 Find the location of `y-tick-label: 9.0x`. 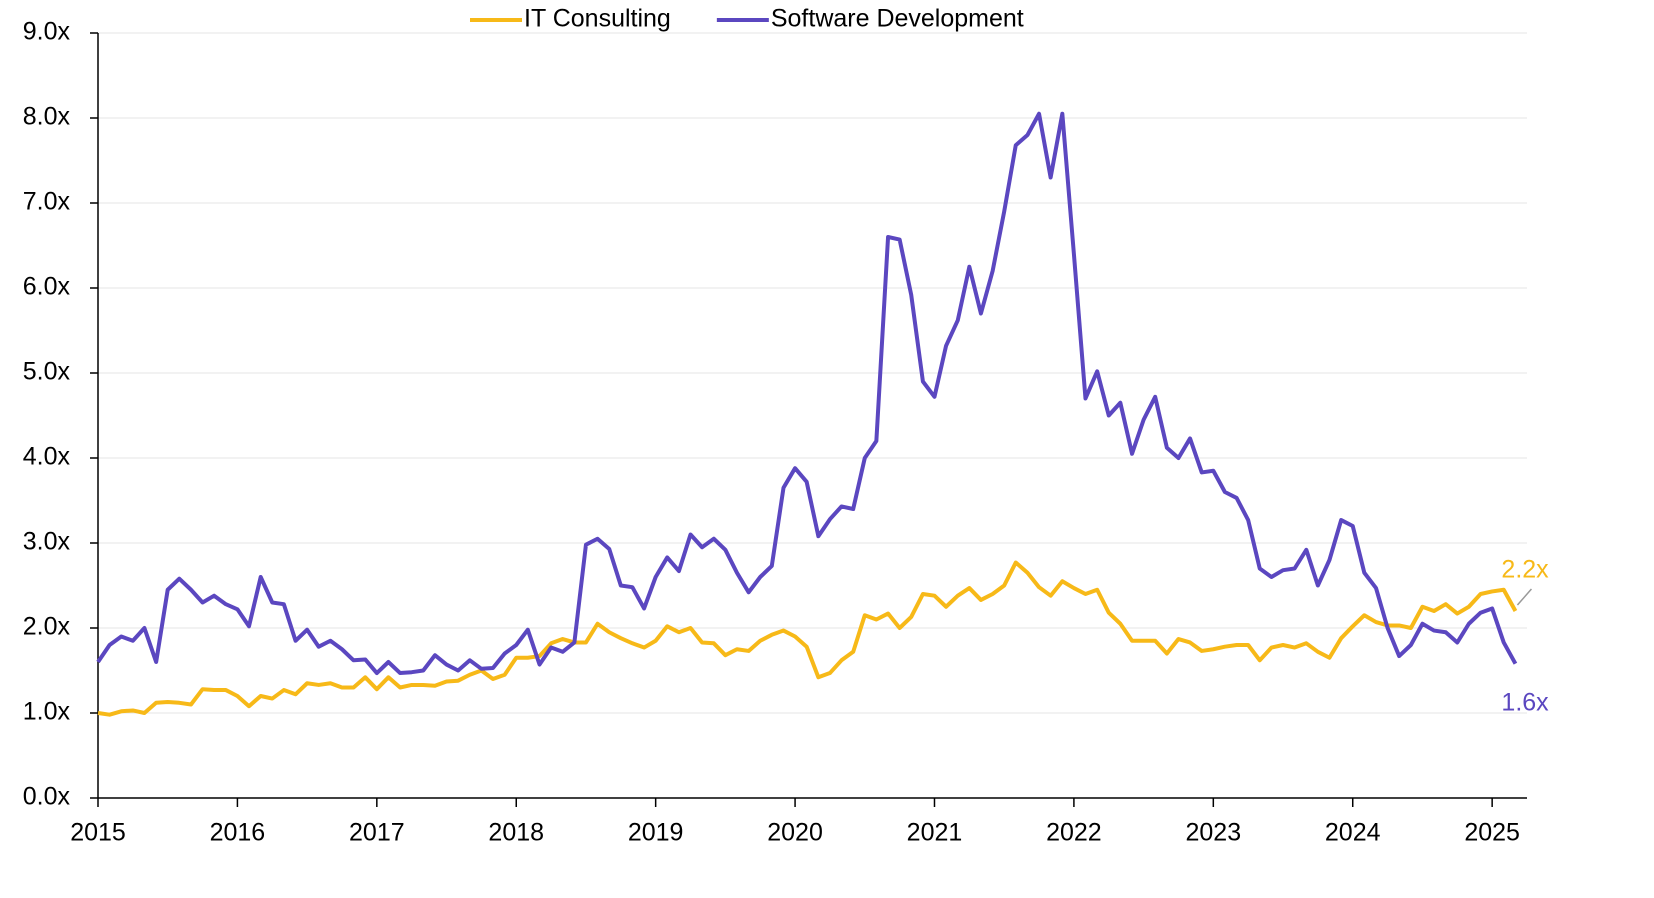

y-tick-label: 9.0x is located at coordinates (47, 32).